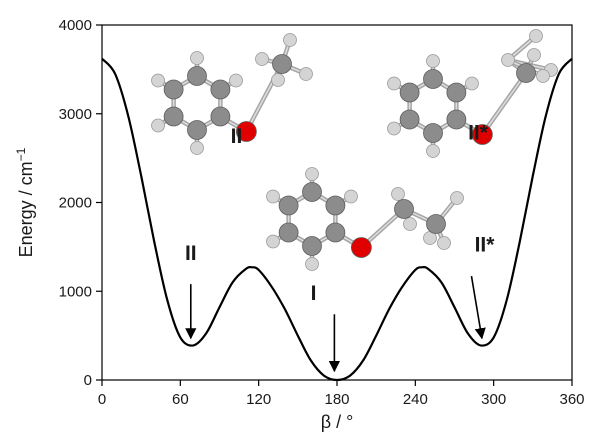  What do you see at coordinates (232, 94) in the screenshot?
I see `molecule-ii-left` at bounding box center [232, 94].